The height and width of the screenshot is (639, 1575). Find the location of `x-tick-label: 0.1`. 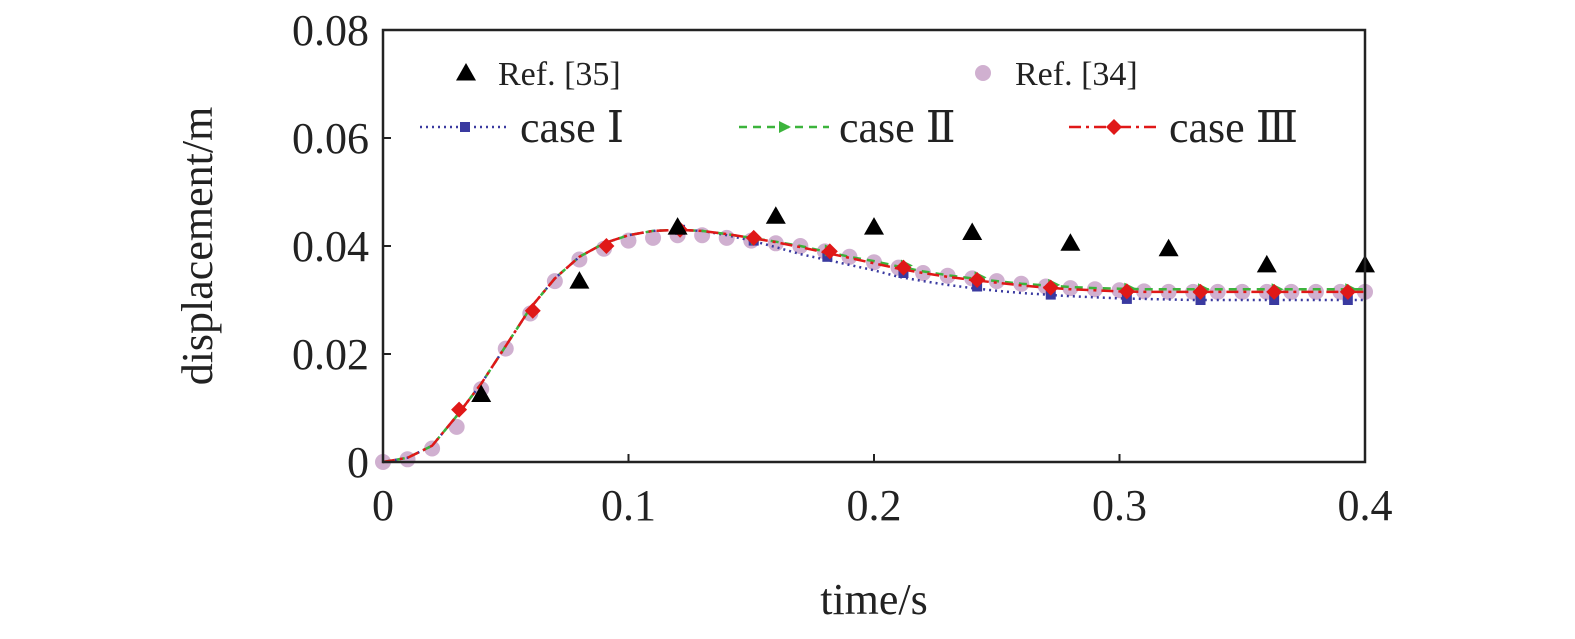

x-tick-label: 0.1 is located at coordinates (628, 505).